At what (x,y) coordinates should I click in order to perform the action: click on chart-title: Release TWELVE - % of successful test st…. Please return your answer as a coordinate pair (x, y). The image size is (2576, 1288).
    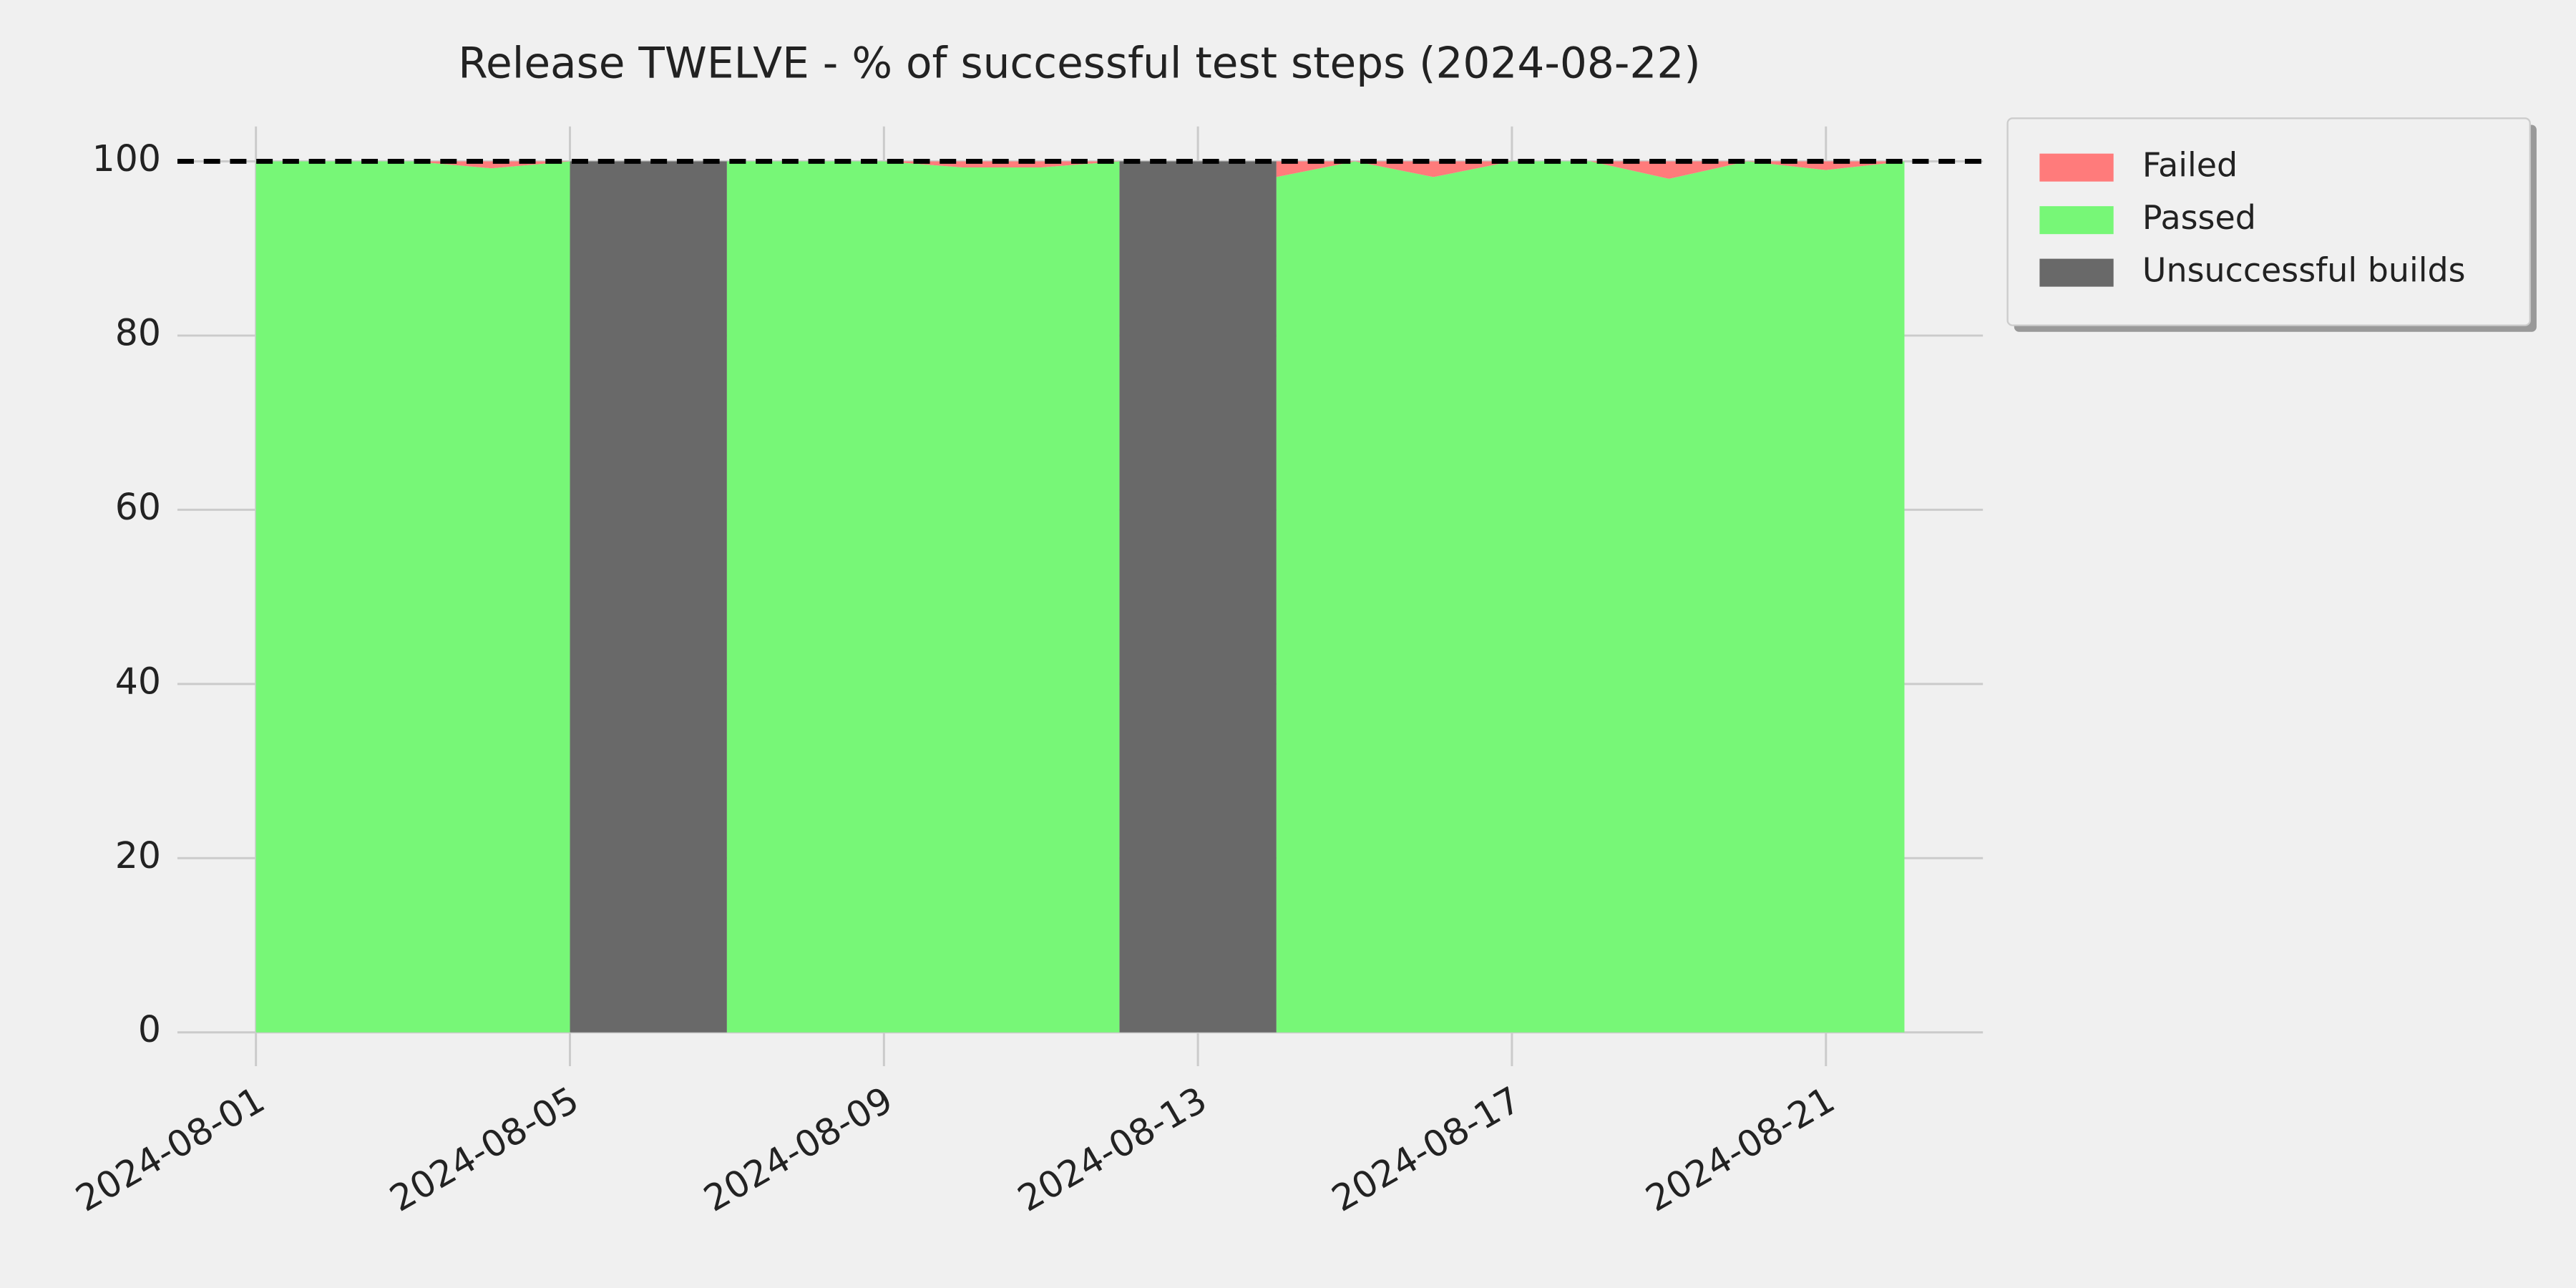
    Looking at the image, I should click on (1079, 63).